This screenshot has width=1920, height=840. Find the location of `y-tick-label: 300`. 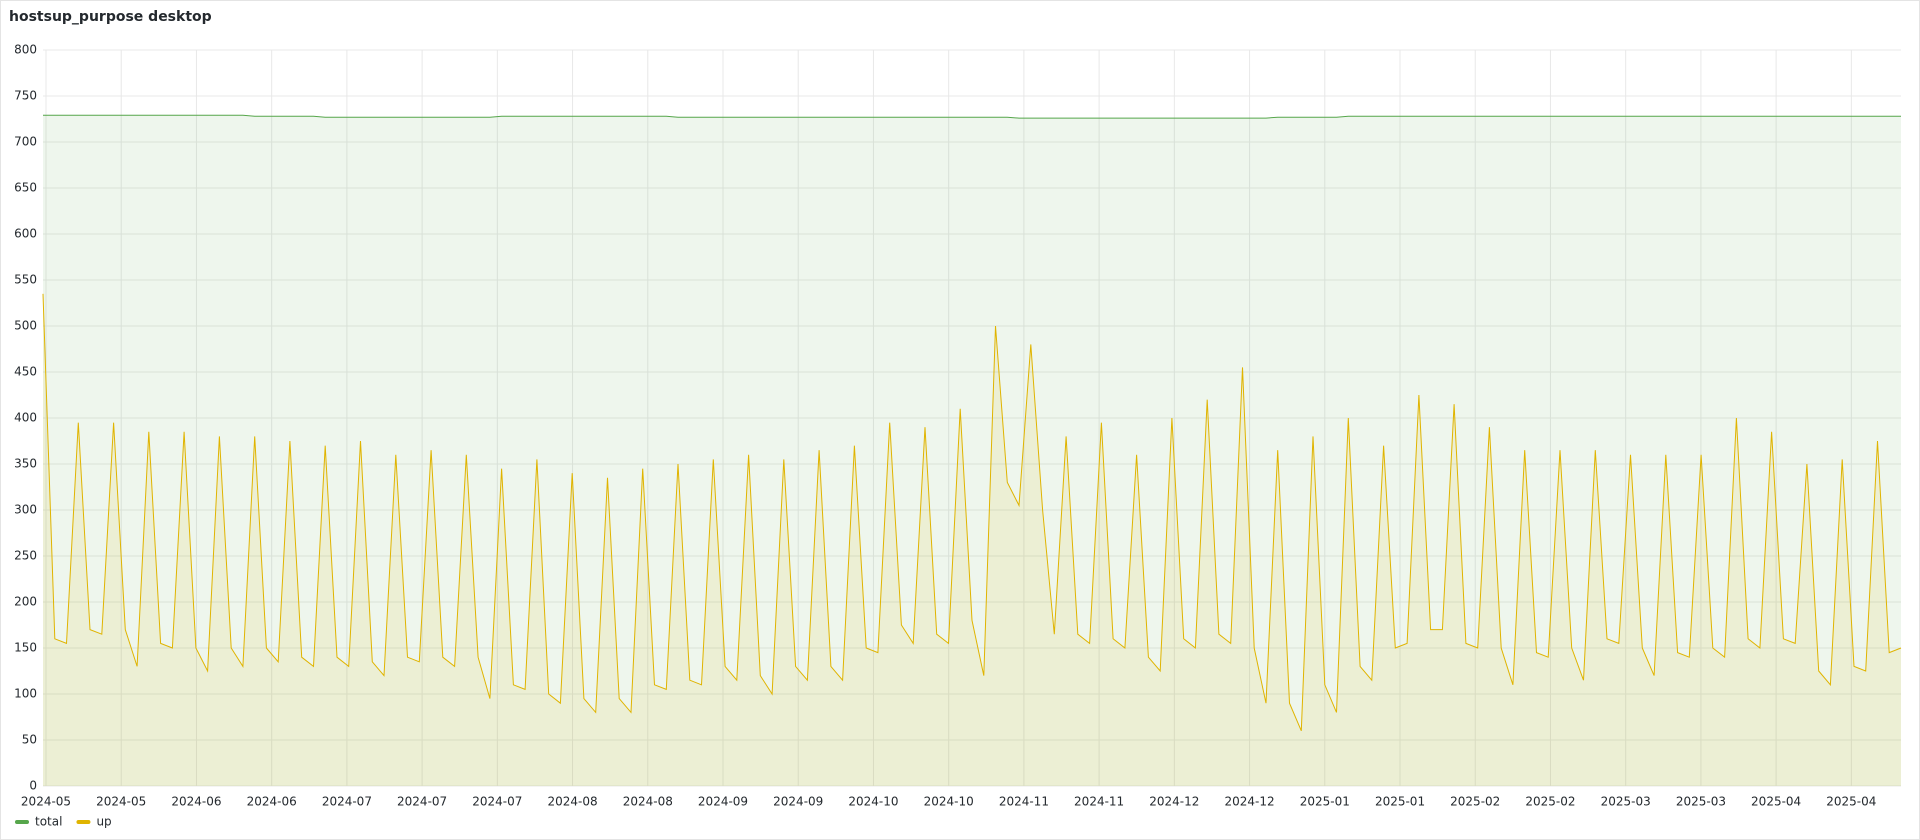

y-tick-label: 300 is located at coordinates (25, 510).